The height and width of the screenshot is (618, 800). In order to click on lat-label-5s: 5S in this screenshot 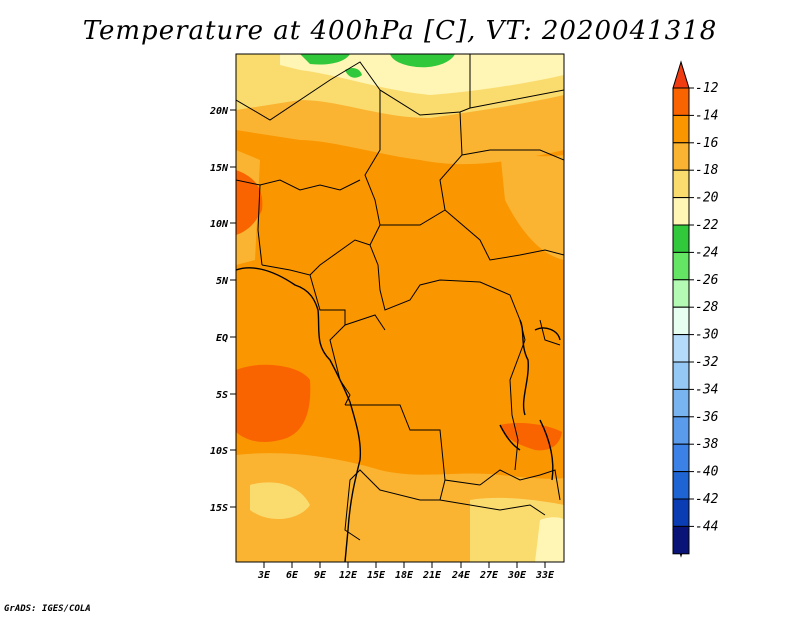, I will do `click(222, 395)`.